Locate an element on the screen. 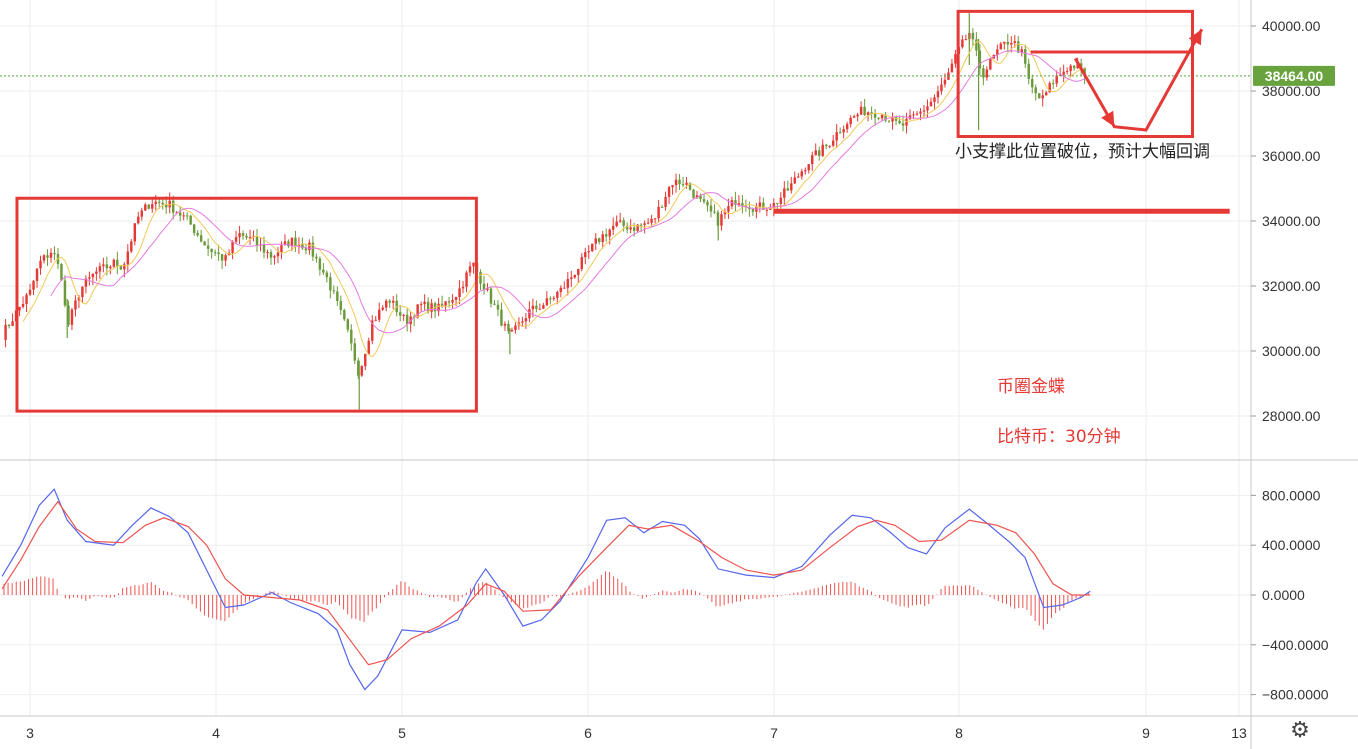 This screenshot has width=1358, height=749. price-tick-label: 38000.00 is located at coordinates (1291, 91).